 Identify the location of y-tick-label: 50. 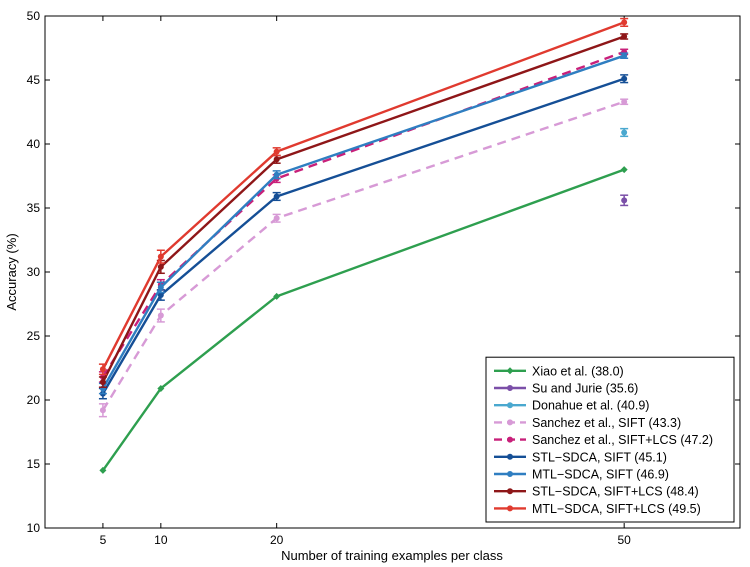
(34, 16).